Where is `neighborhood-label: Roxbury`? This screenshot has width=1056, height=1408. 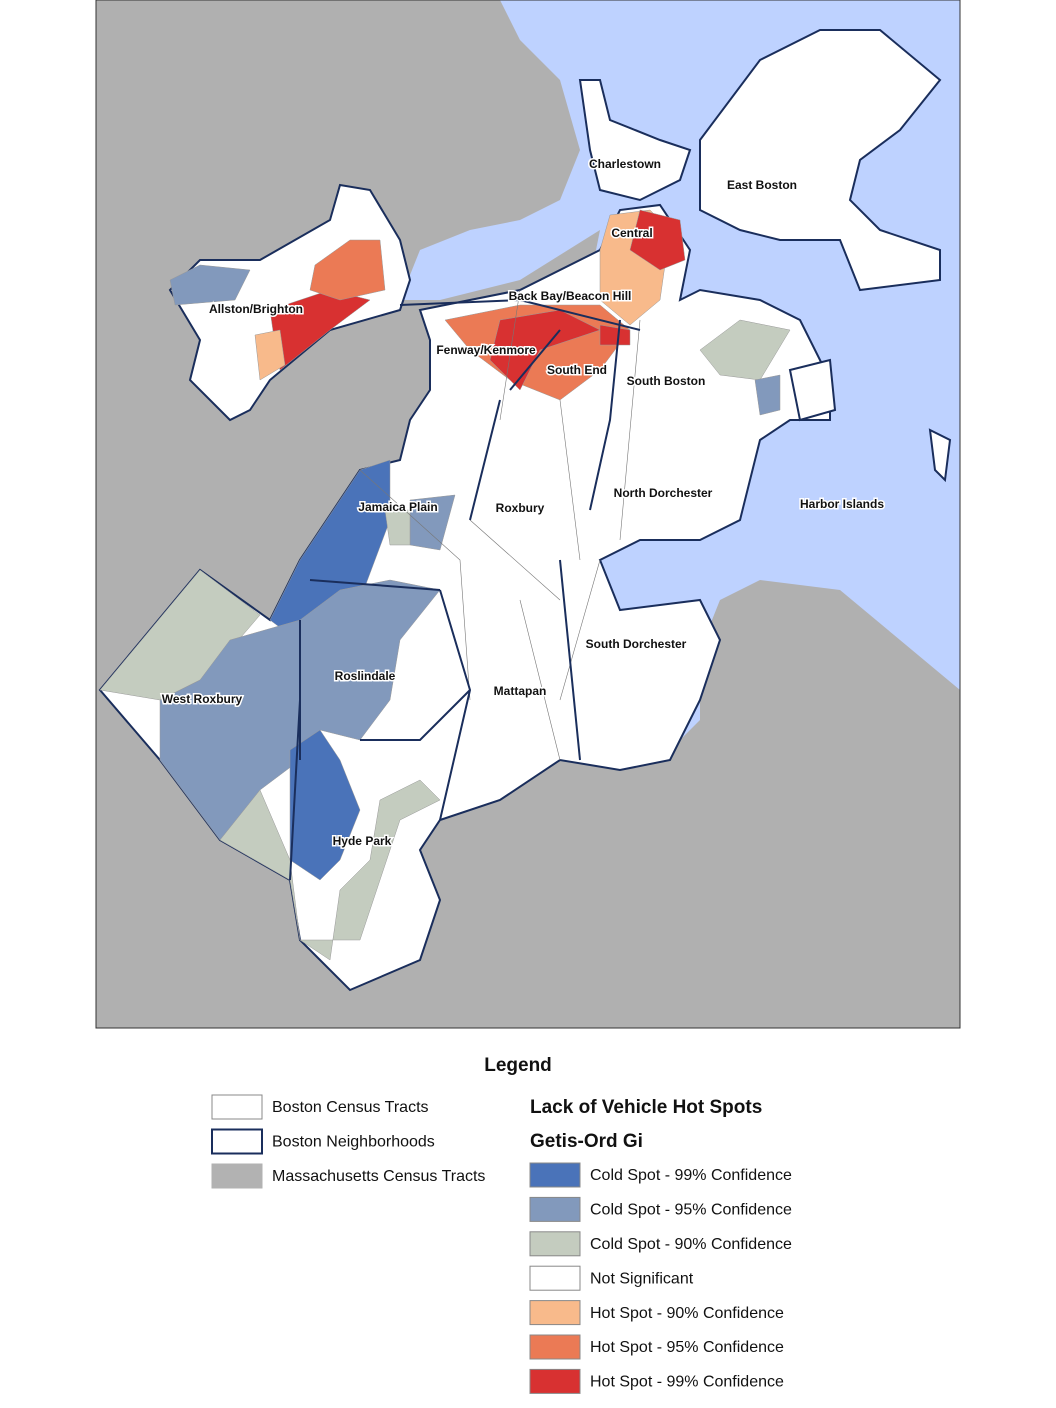
neighborhood-label: Roxbury is located at coordinates (520, 508).